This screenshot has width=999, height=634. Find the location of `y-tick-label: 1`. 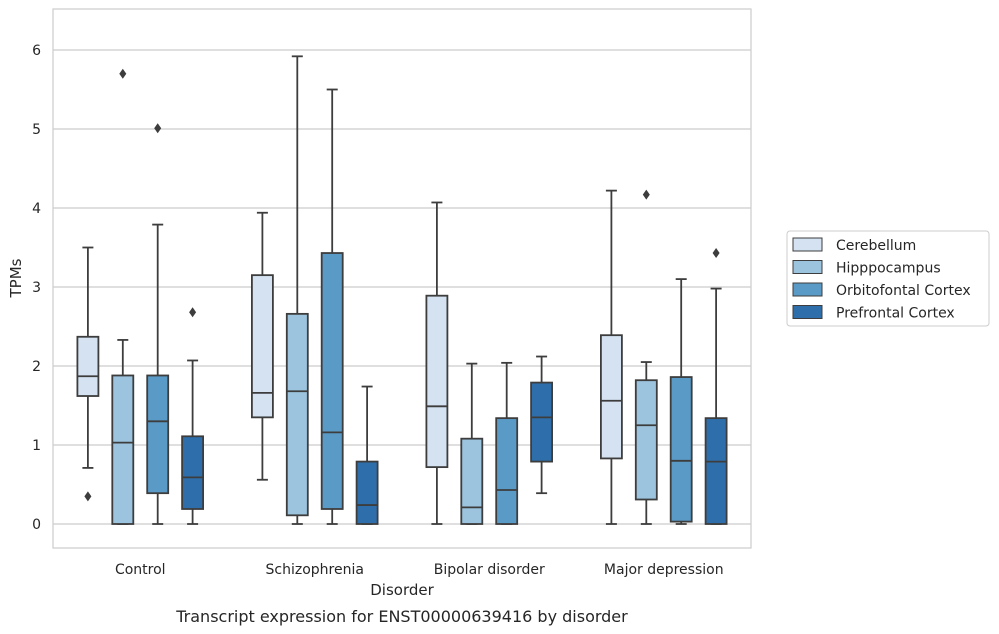

y-tick-label: 1 is located at coordinates (36, 446).